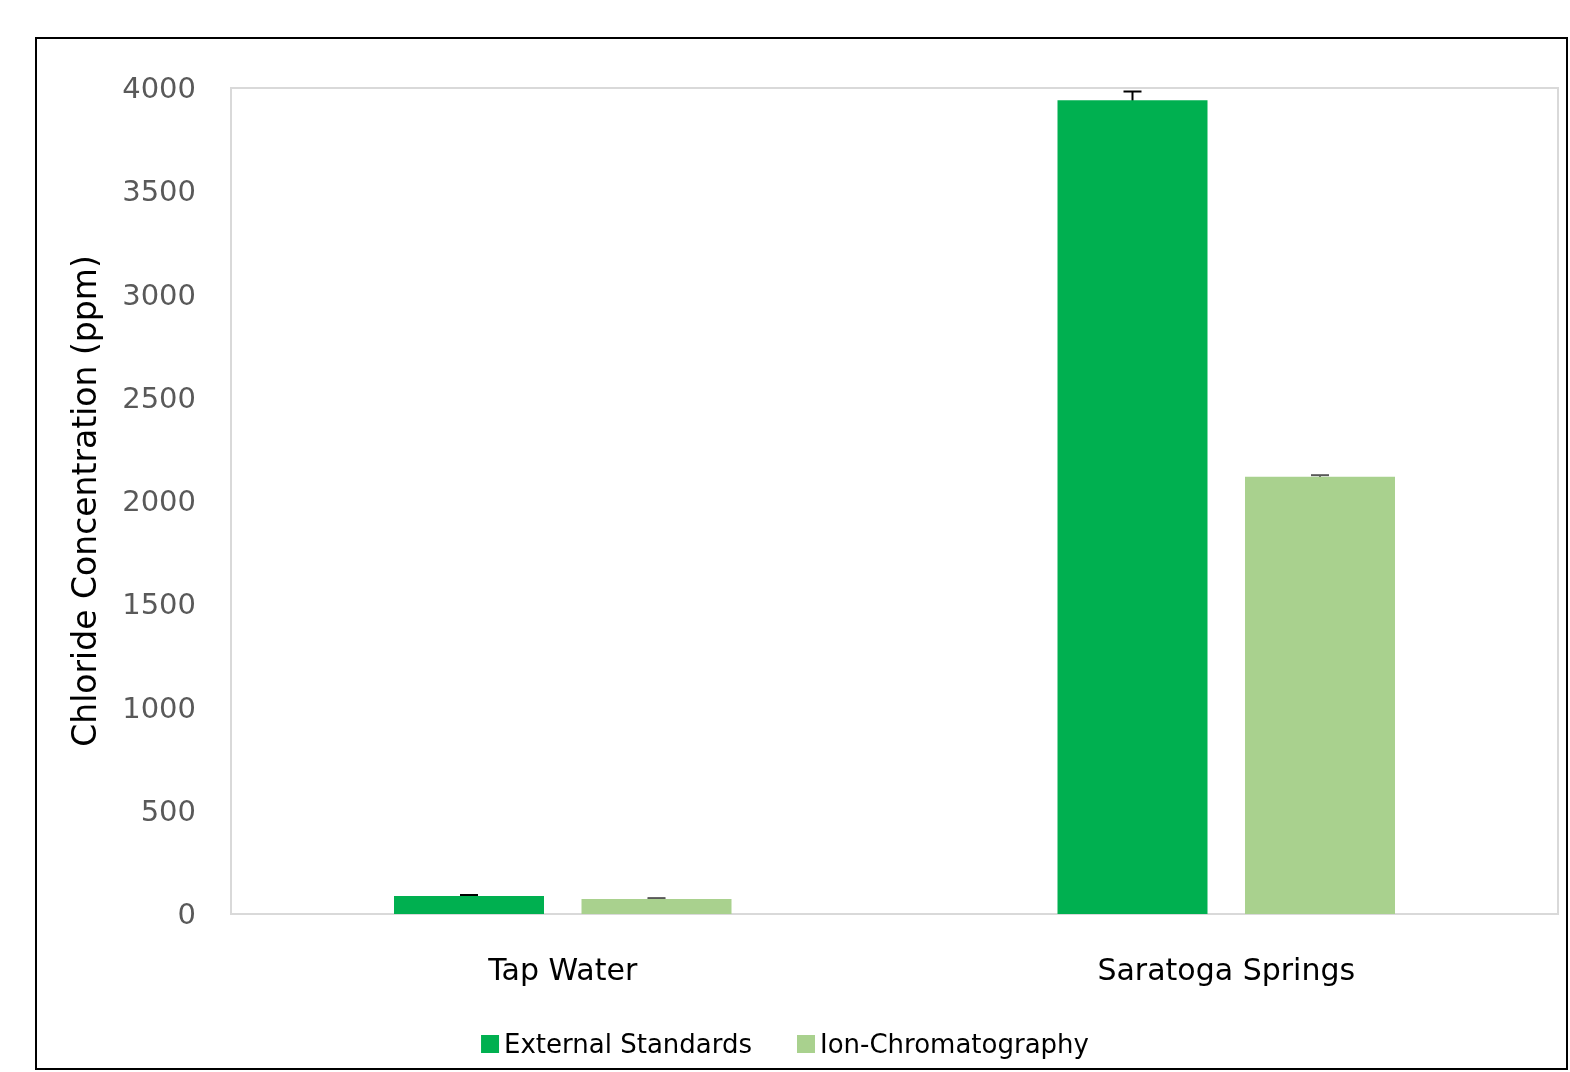  What do you see at coordinates (168, 810) in the screenshot?
I see `y-tick-label: 500` at bounding box center [168, 810].